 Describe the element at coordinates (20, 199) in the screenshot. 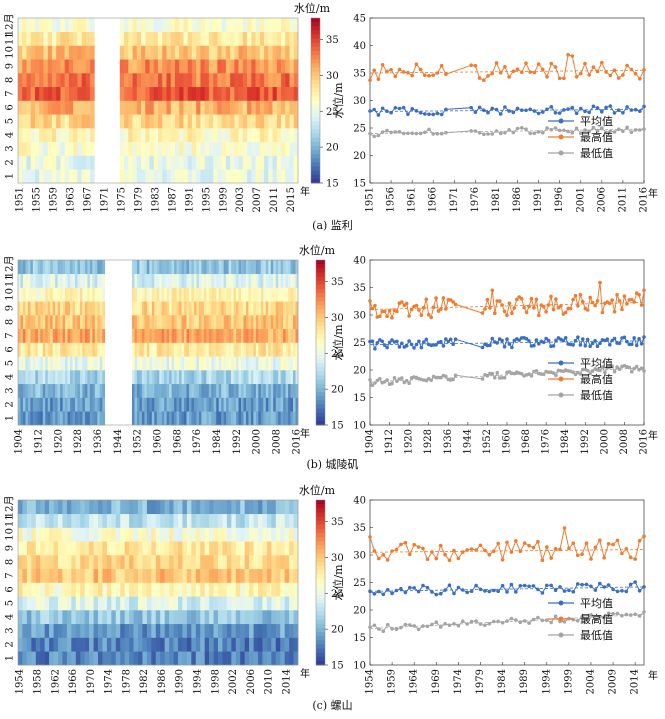

I see `heatmap-year-tick: 1951` at that location.